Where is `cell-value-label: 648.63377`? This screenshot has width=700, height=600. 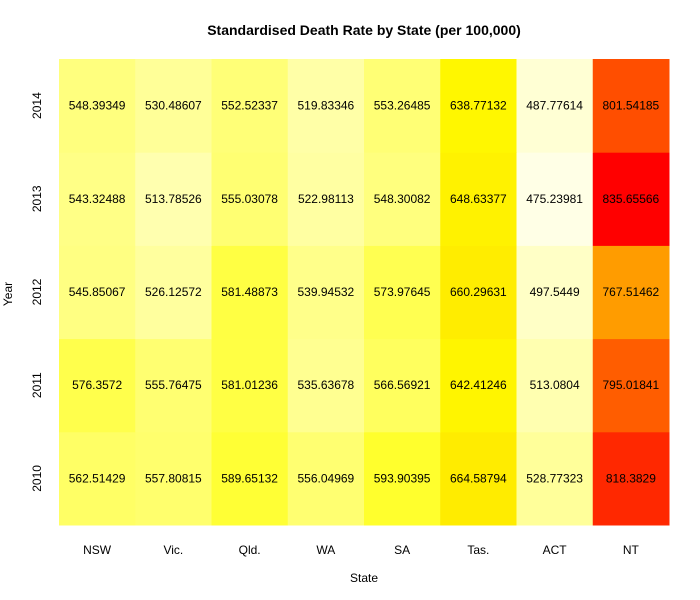
cell-value-label: 648.63377 is located at coordinates (478, 199).